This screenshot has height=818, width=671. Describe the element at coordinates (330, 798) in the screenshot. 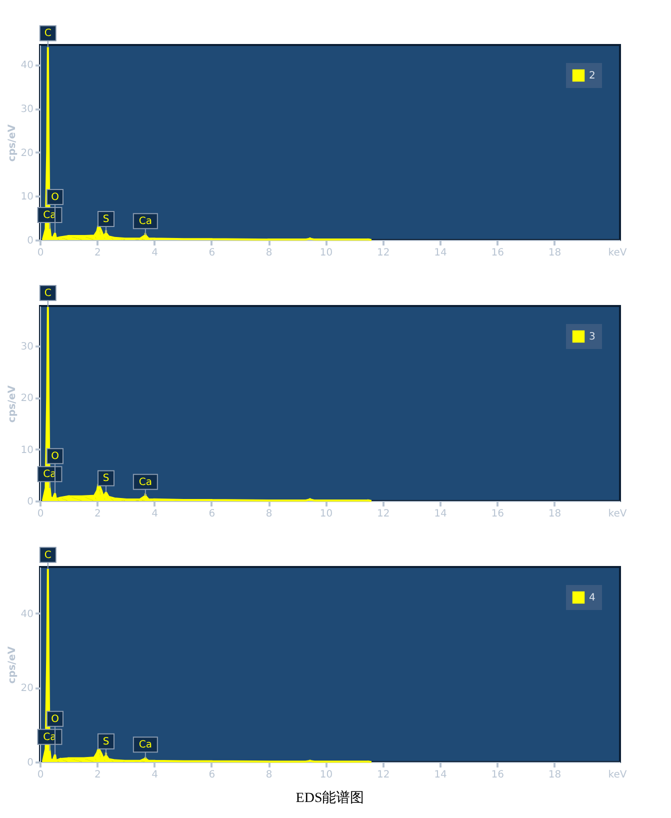

I see `text: EDS能谱图` at that location.